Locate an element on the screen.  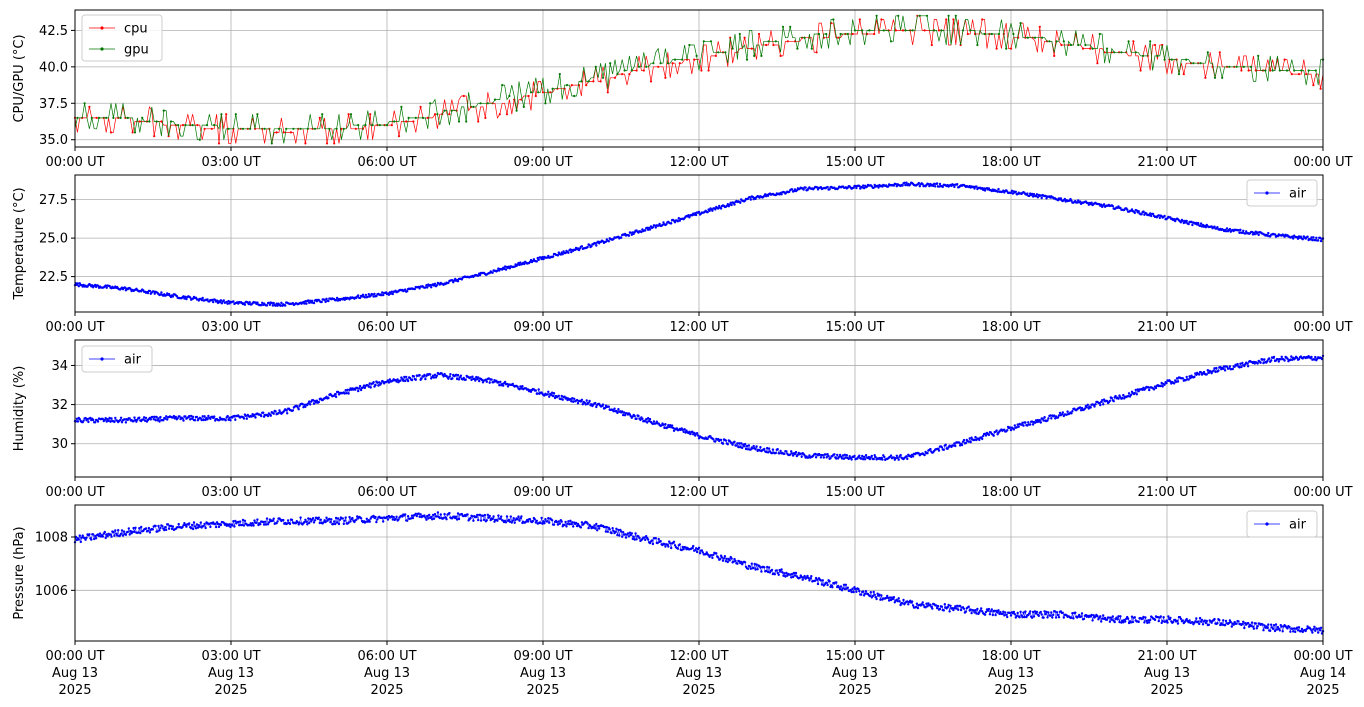
legend-entry-cpu: cpu is located at coordinates (118, 29).